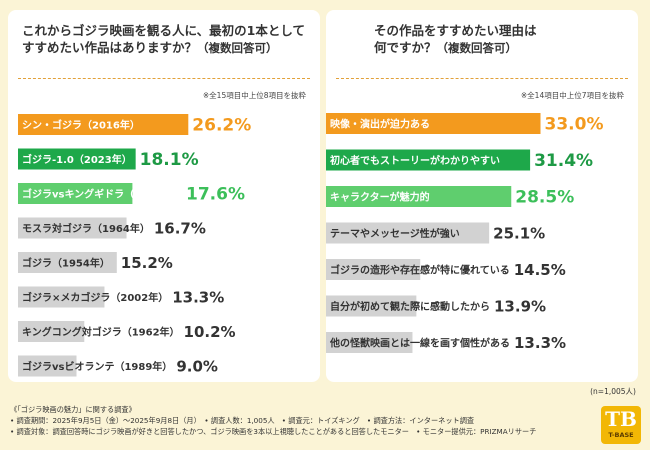 Image resolution: width=650 pixels, height=450 pixels. I want to click on category-label-2: 初心者でもストーリーがわかりやすい, so click(415, 160).